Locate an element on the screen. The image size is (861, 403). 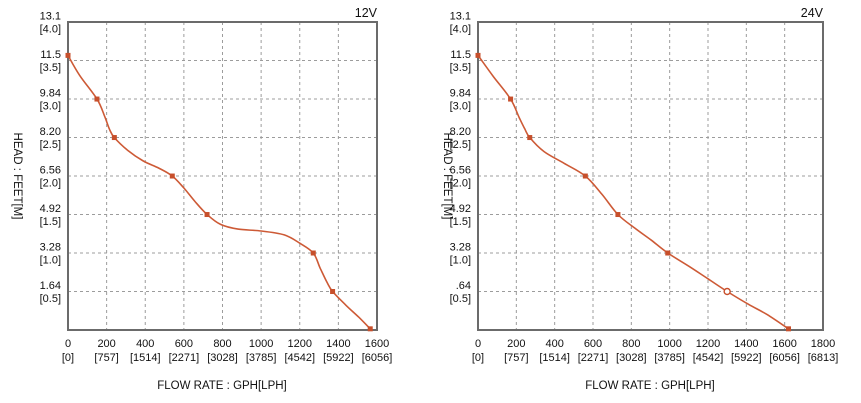
y-tick-label-feet: 13.1 is located at coordinates (50, 17).